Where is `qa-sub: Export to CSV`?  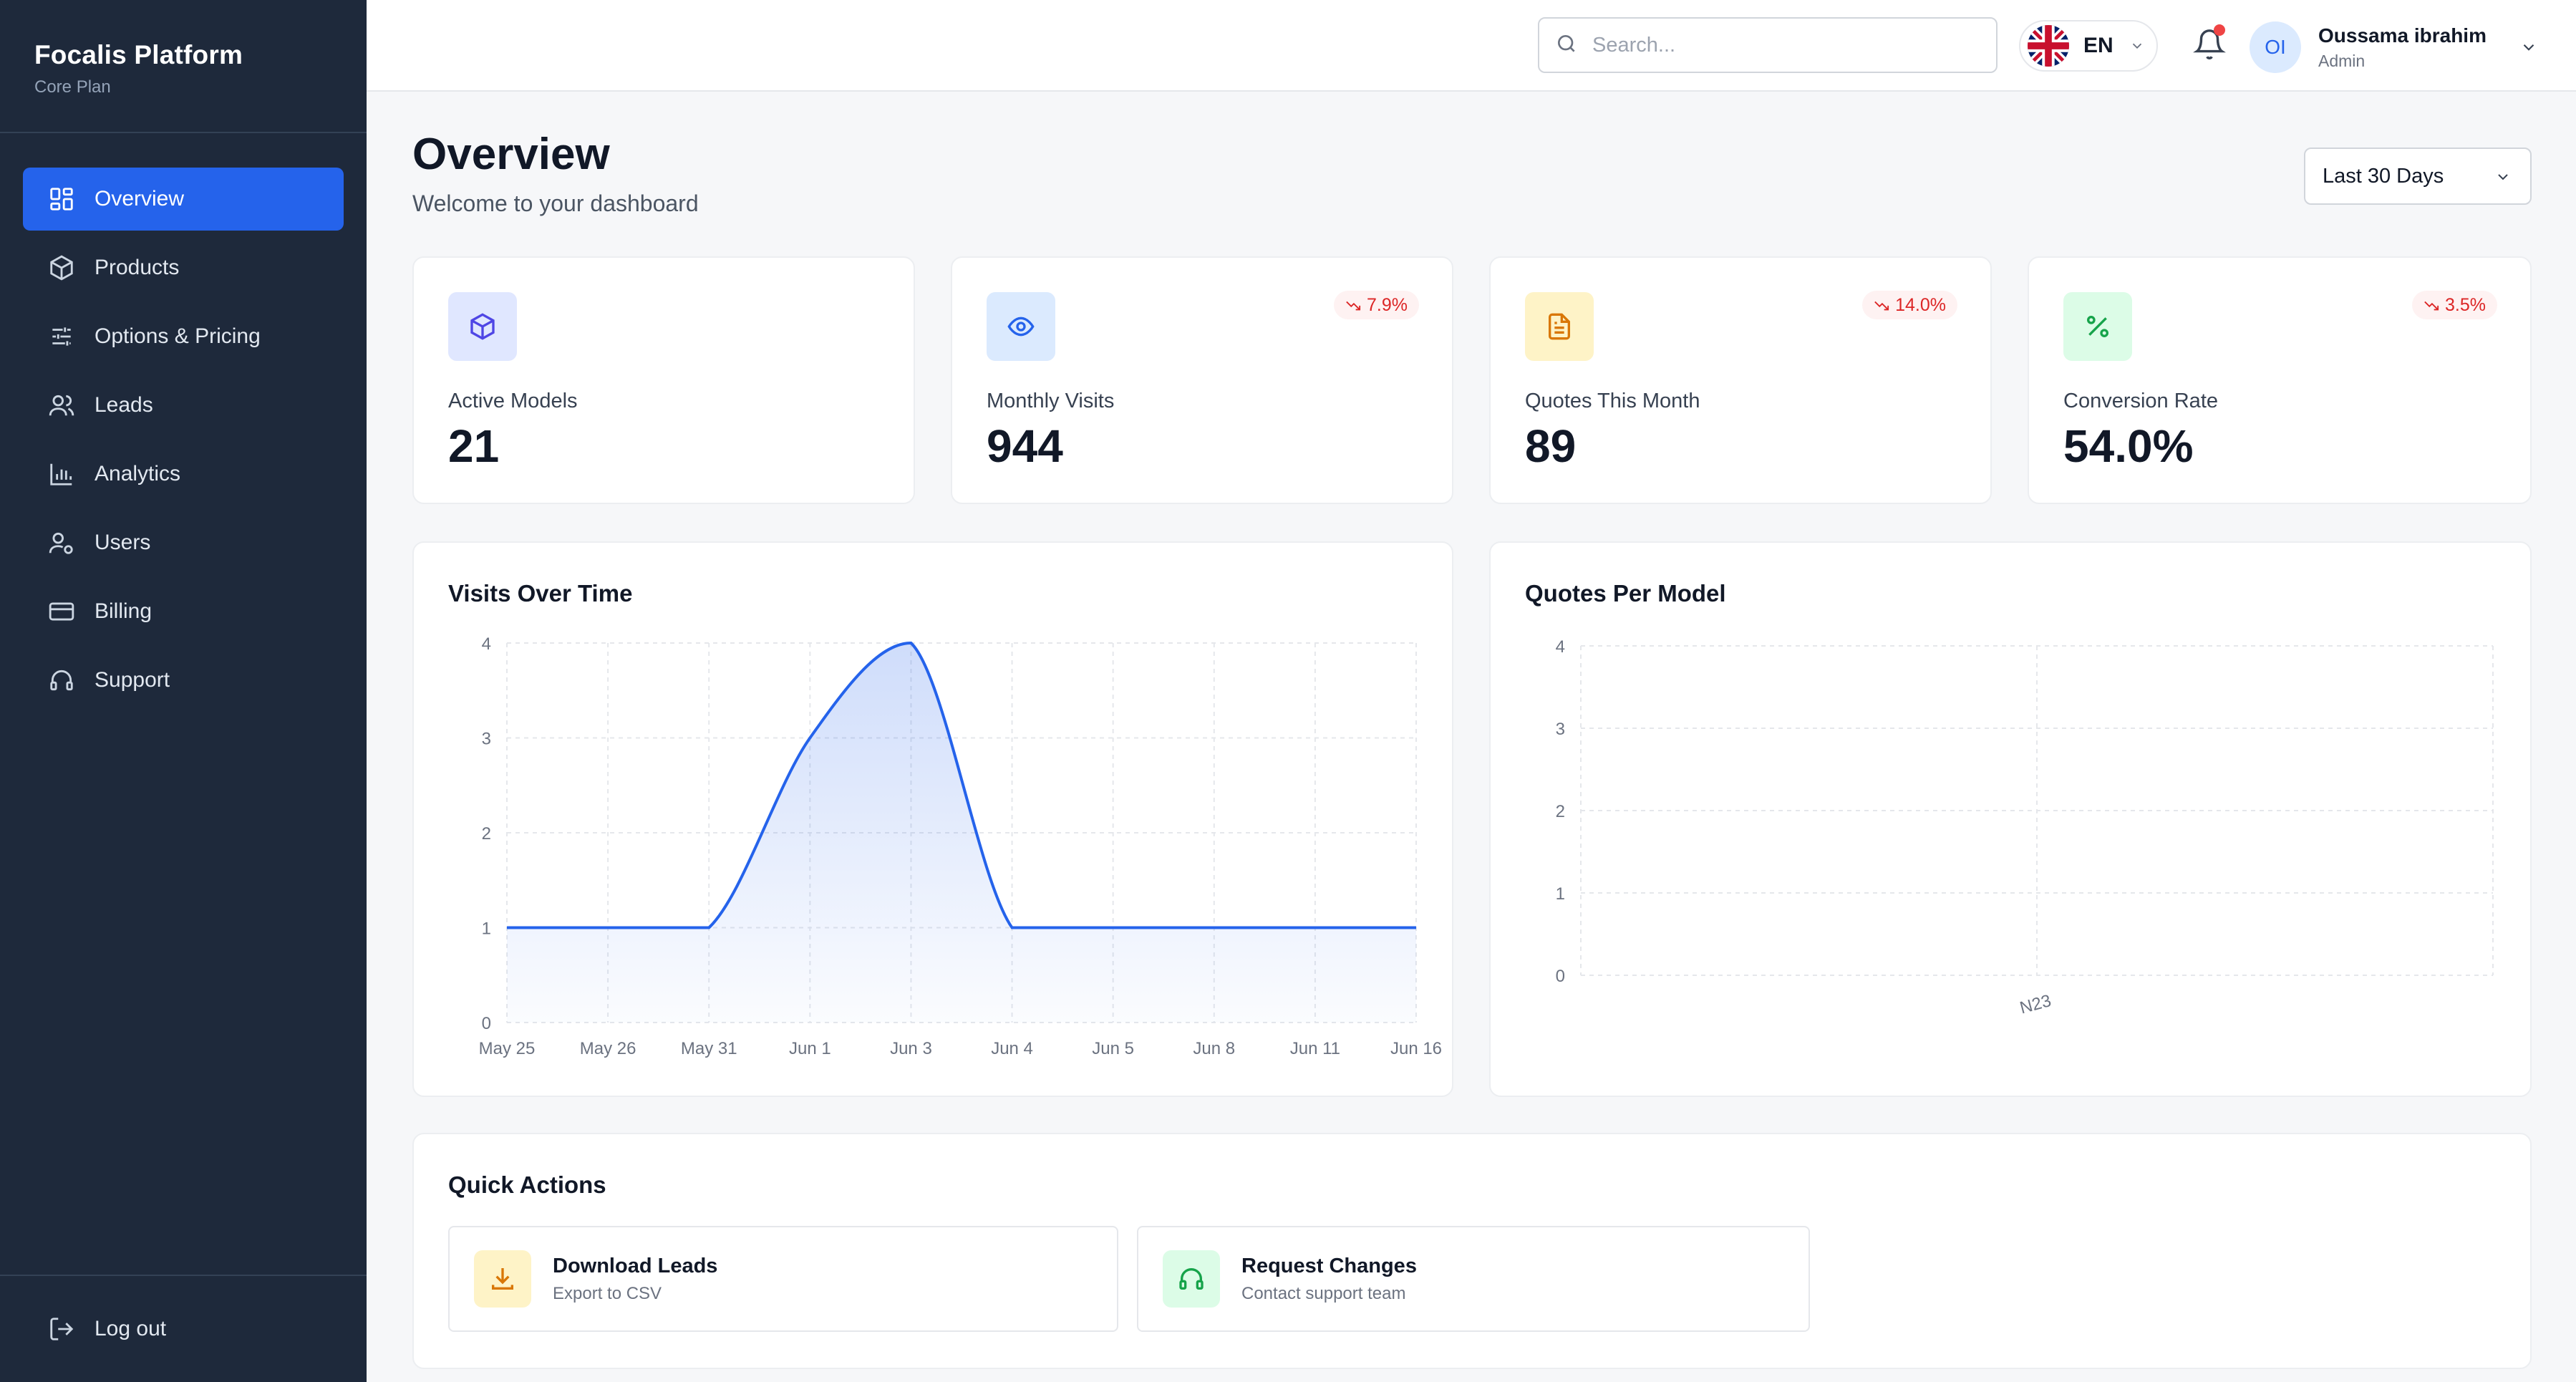 qa-sub: Export to CSV is located at coordinates (607, 1293).